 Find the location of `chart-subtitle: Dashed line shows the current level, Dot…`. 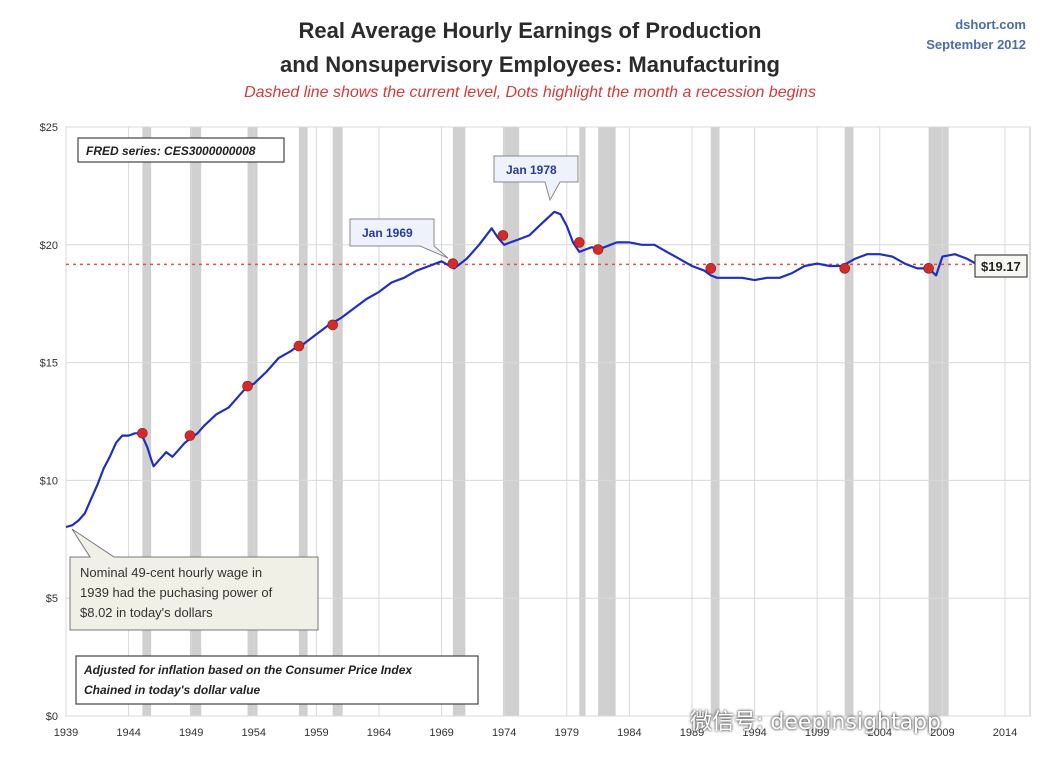

chart-subtitle: Dashed line shows the current level, Dot… is located at coordinates (530, 92).